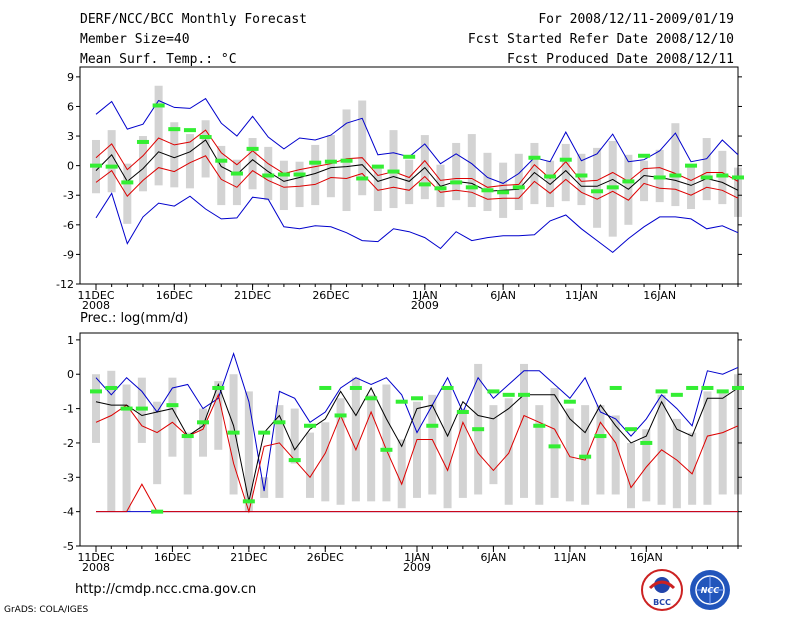 Image resolution: width=800 pixels, height=618 pixels. Describe the element at coordinates (158, 59) in the screenshot. I see `variable-label: Mean Surf. Temp.: °C` at that location.